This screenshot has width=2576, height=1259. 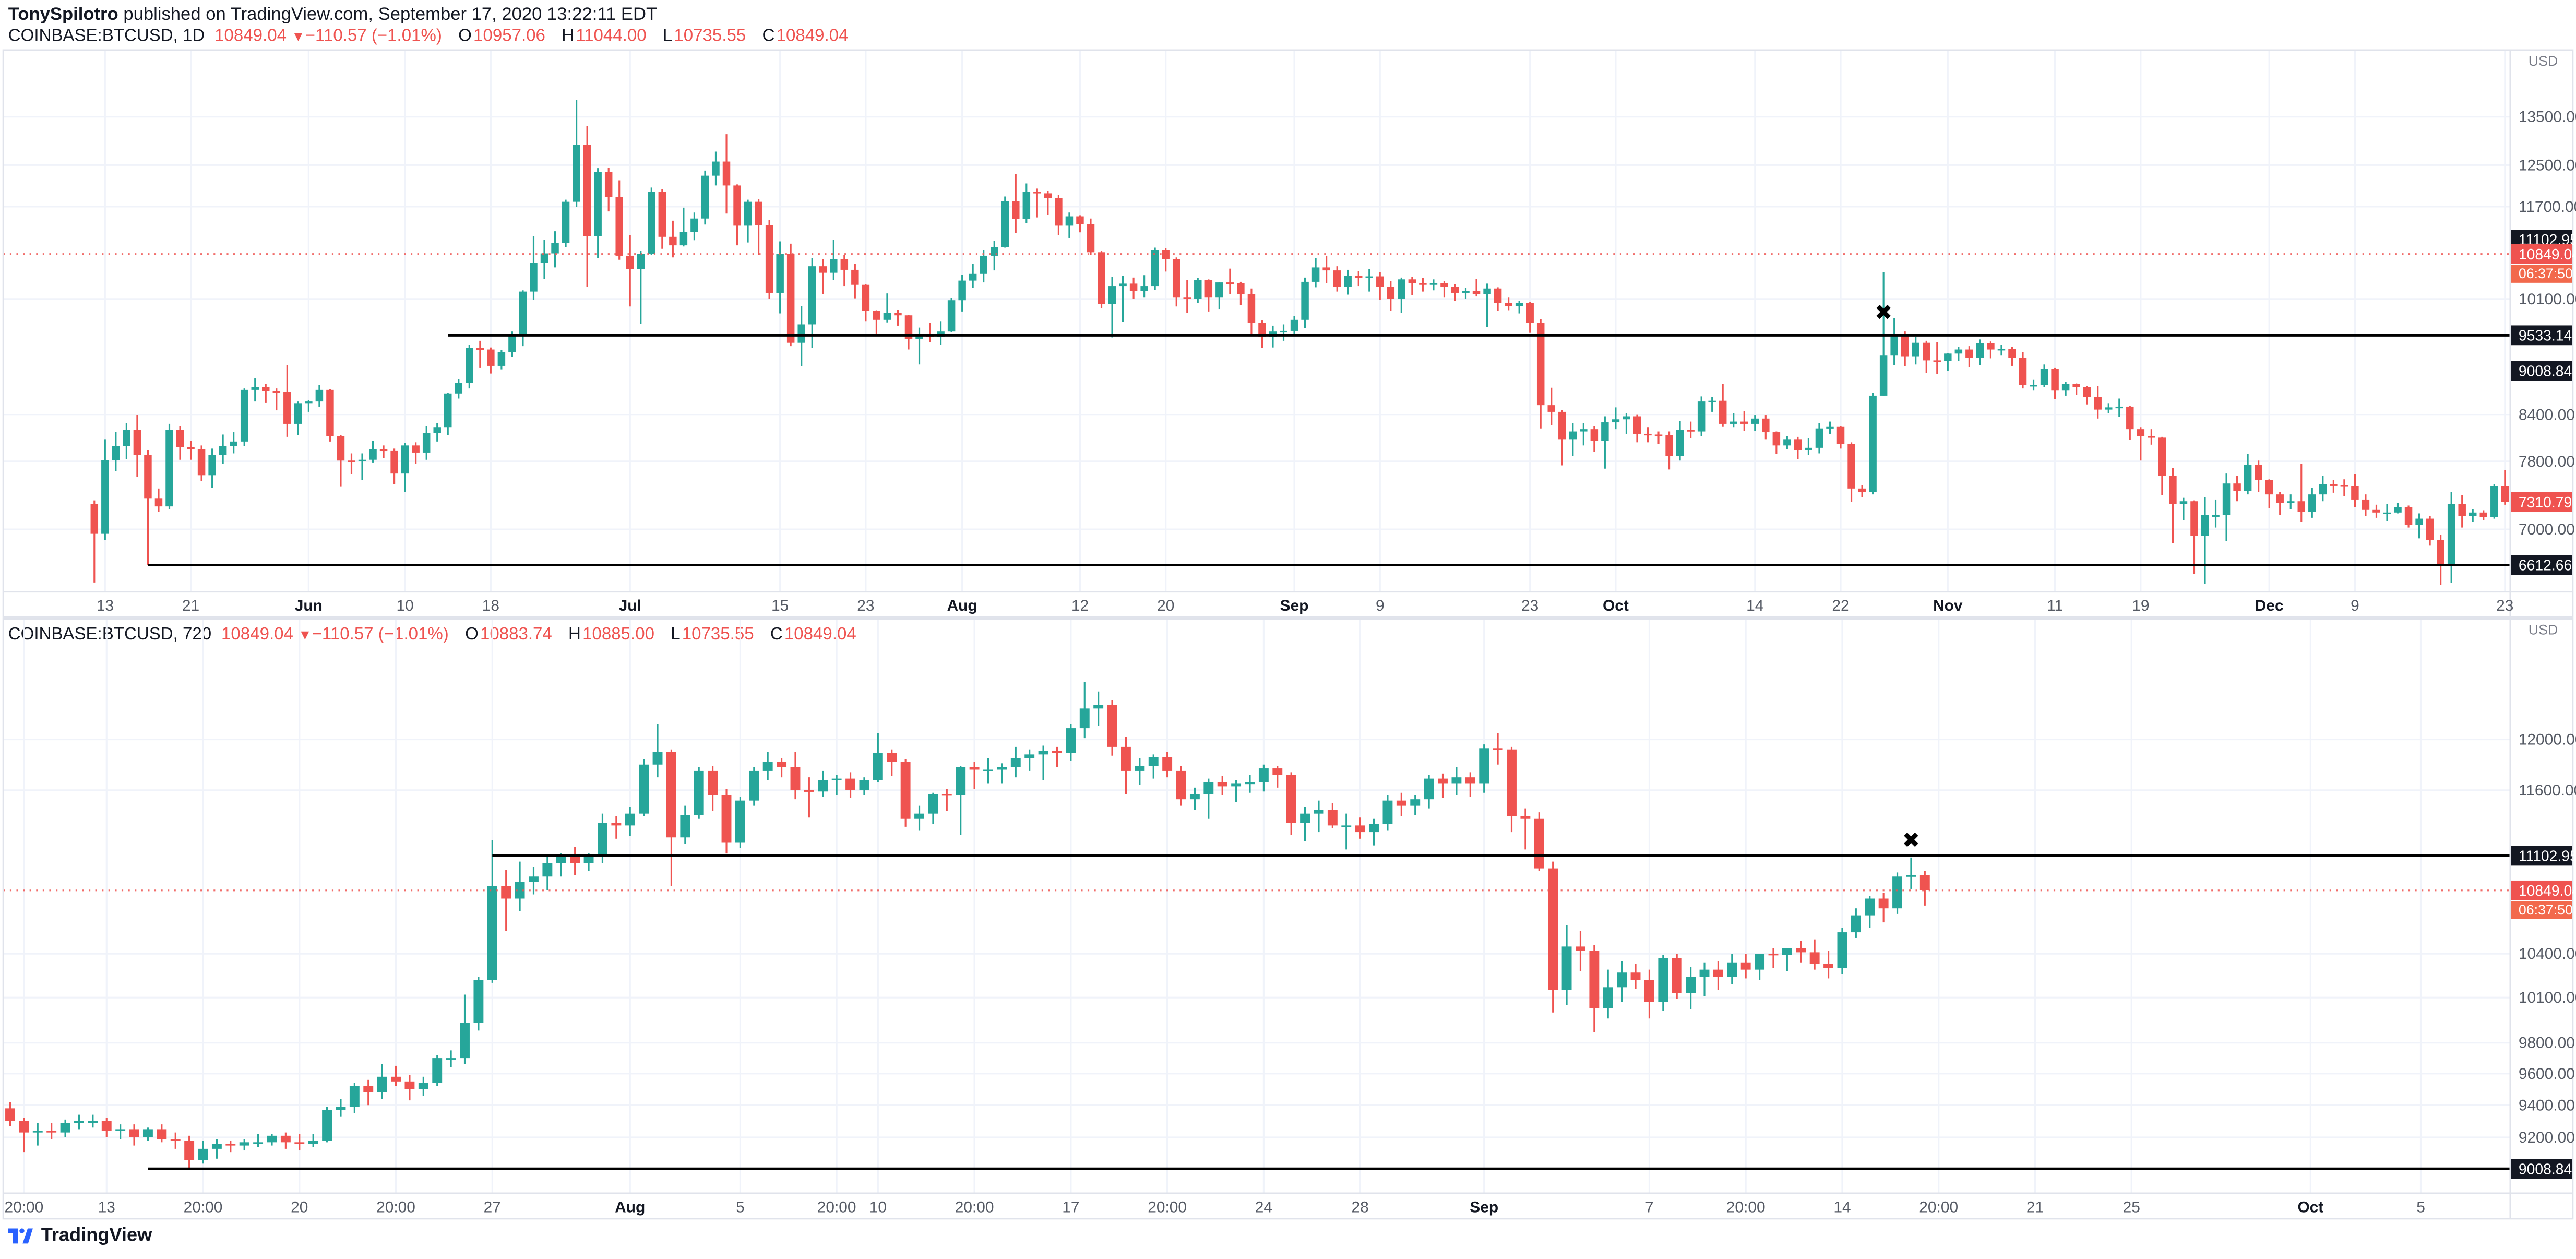 What do you see at coordinates (1649, 1207) in the screenshot?
I see `x-axis-tick-label: 7` at bounding box center [1649, 1207].